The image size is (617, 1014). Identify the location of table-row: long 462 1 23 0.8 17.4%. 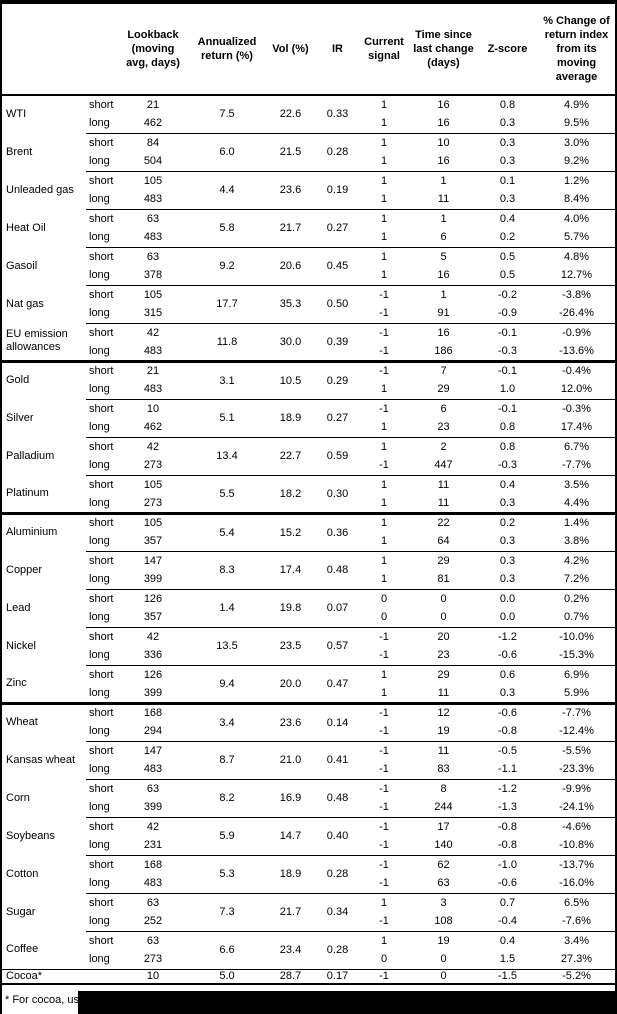
(308, 427).